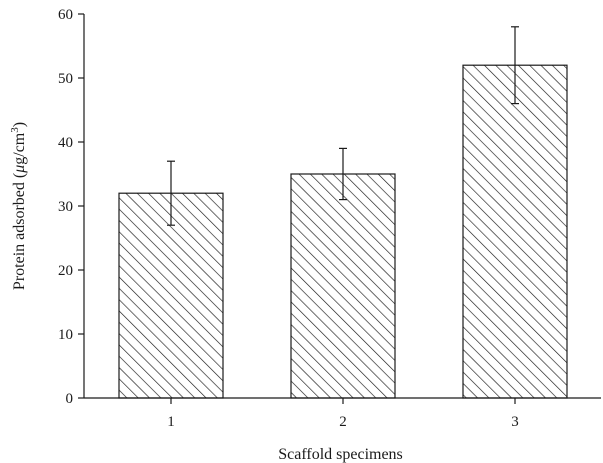 This screenshot has width=603, height=463. What do you see at coordinates (515, 422) in the screenshot?
I see `x-tick-label: 3` at bounding box center [515, 422].